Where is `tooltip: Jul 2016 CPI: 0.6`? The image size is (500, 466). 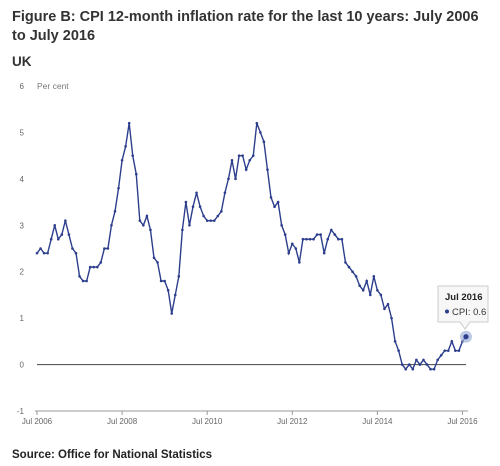 tooltip: Jul 2016 CPI: 0.6 is located at coordinates (463, 307).